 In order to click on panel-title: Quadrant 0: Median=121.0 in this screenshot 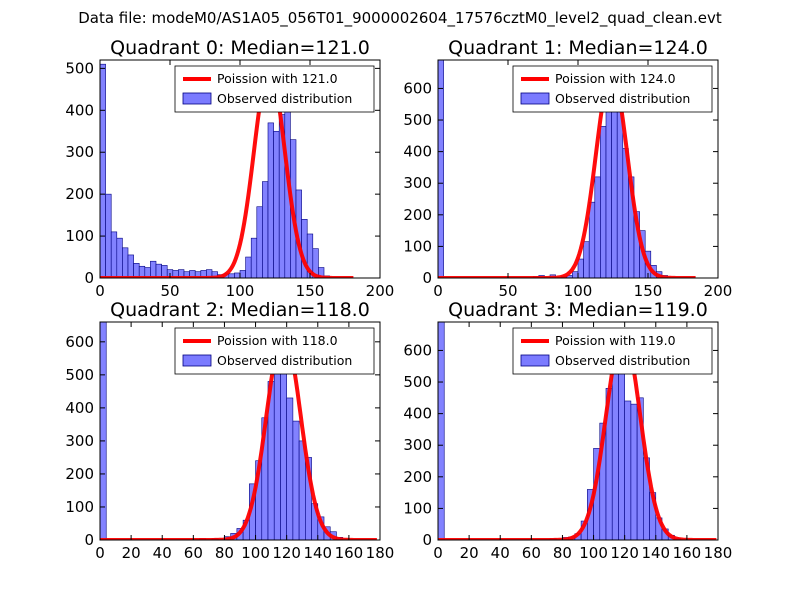, I will do `click(240, 48)`.